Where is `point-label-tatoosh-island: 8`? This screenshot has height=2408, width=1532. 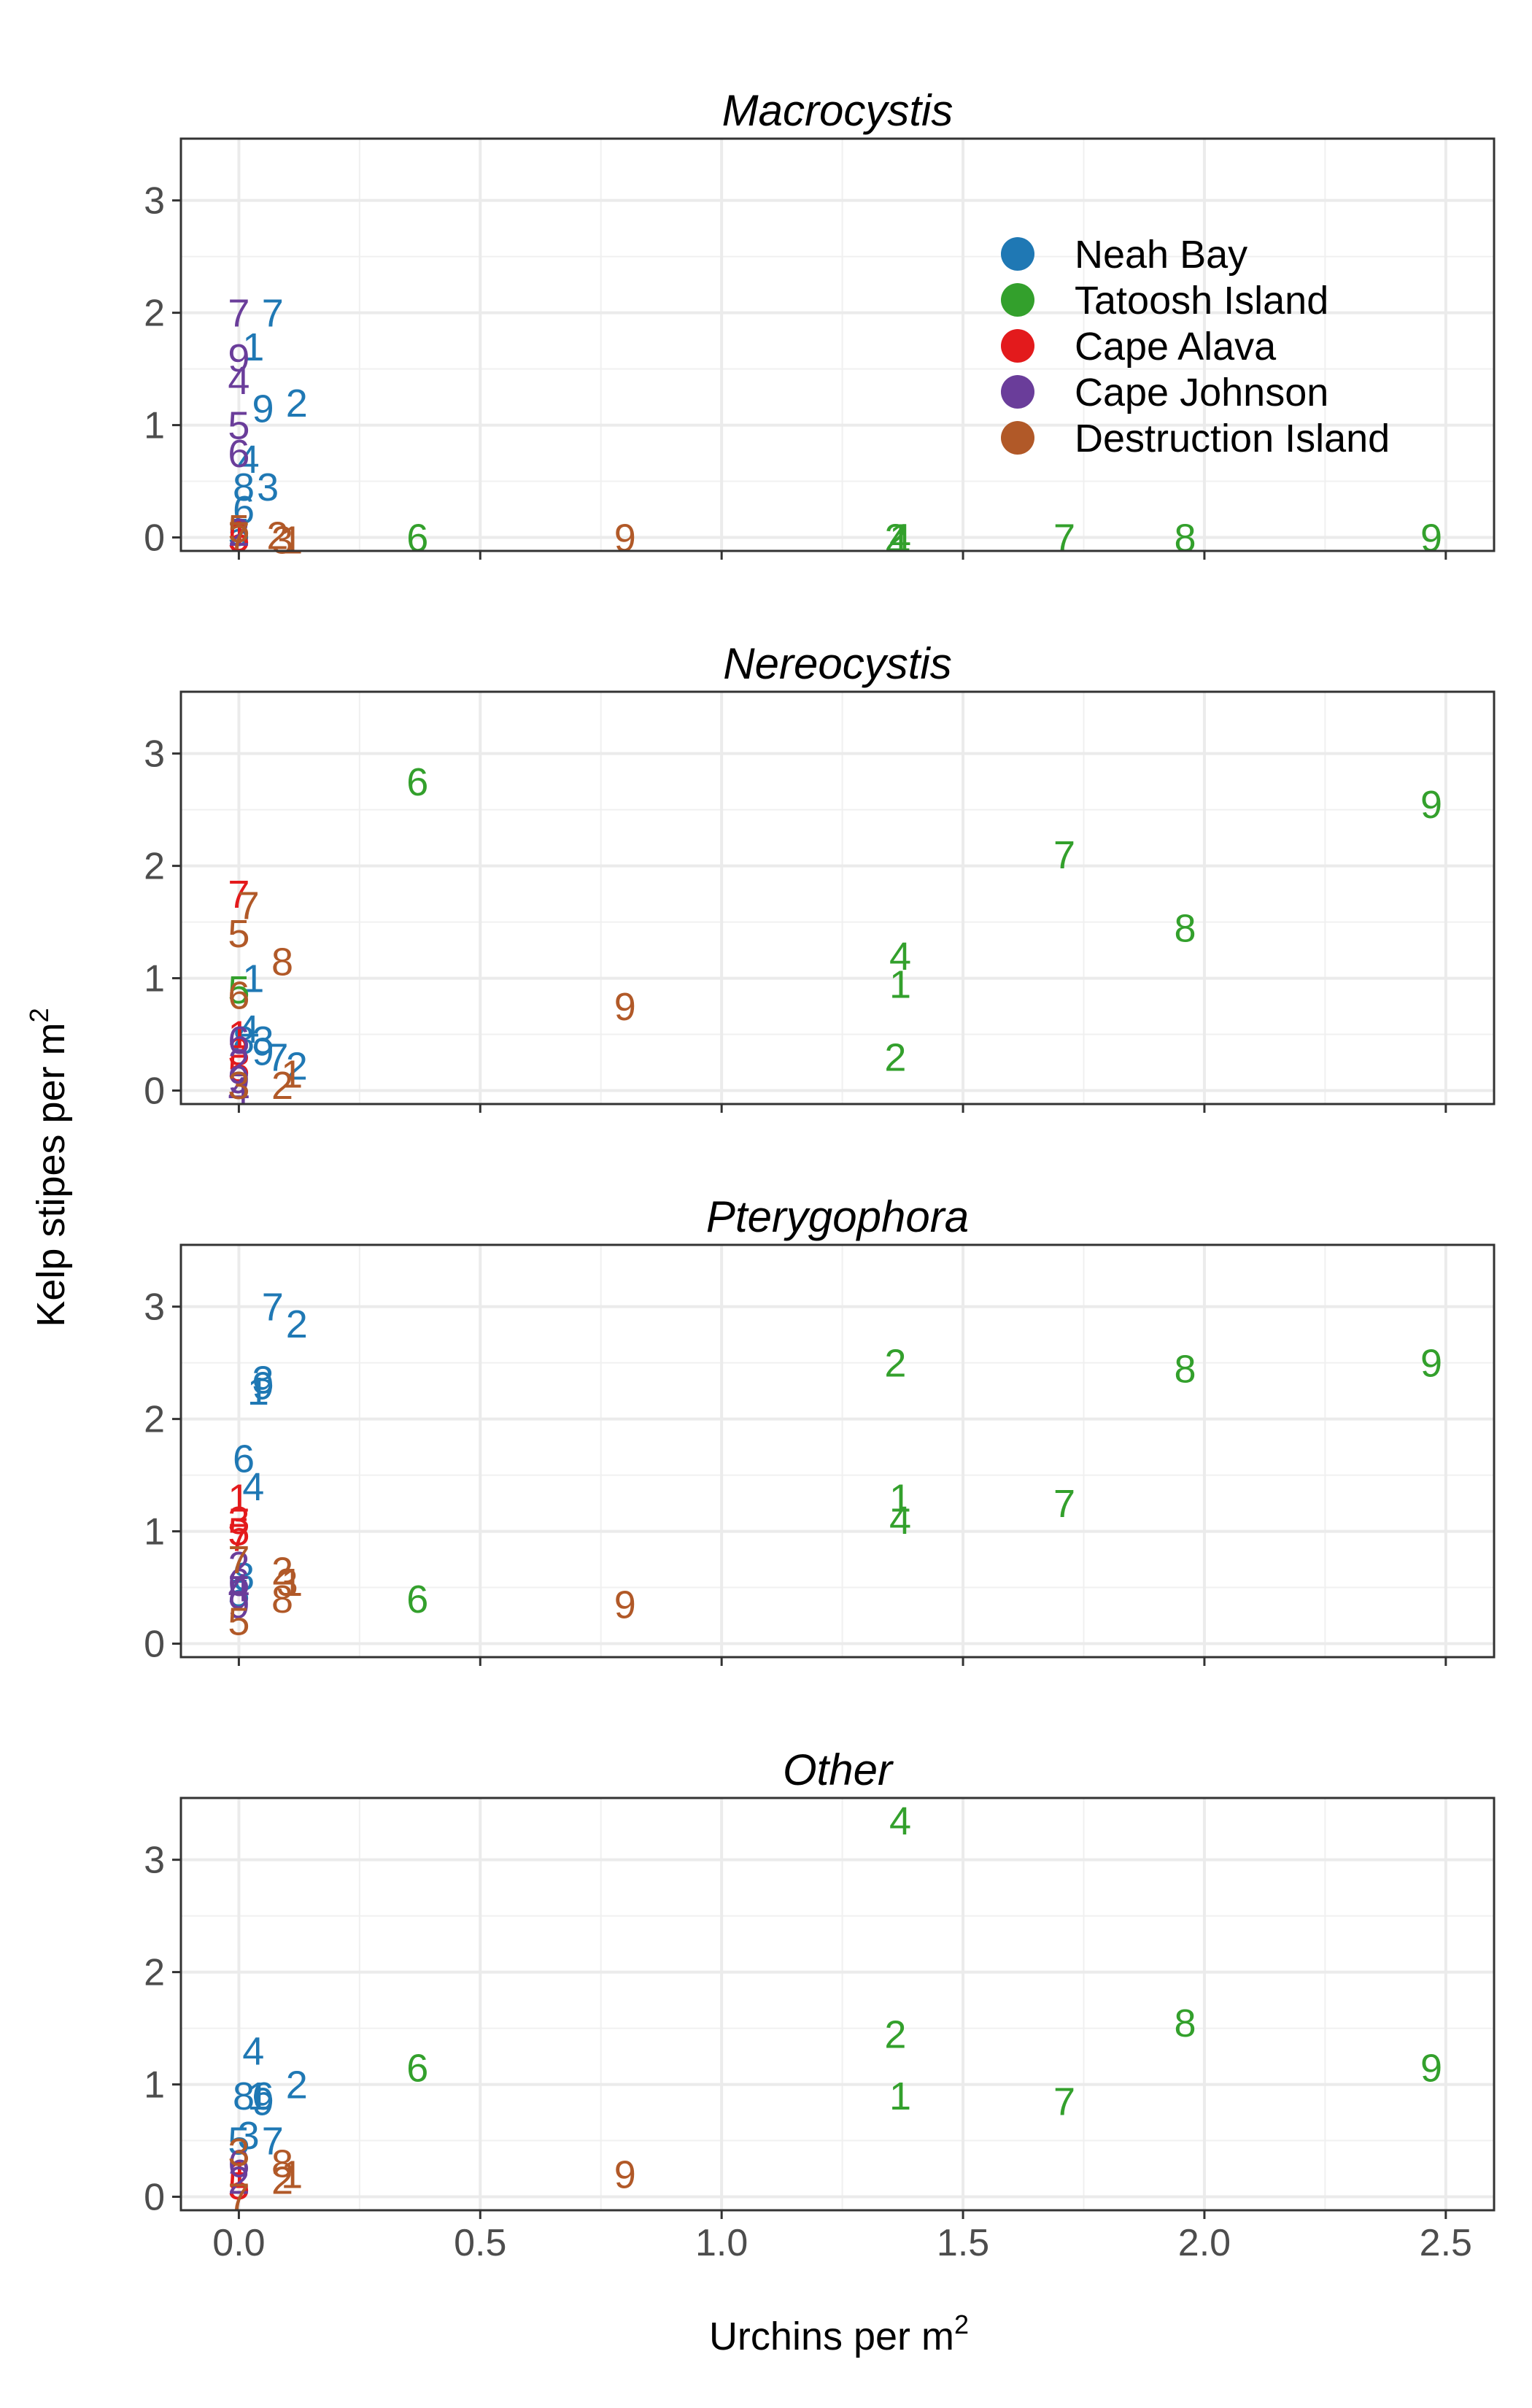 point-label-tatoosh-island: 8 is located at coordinates (1185, 538).